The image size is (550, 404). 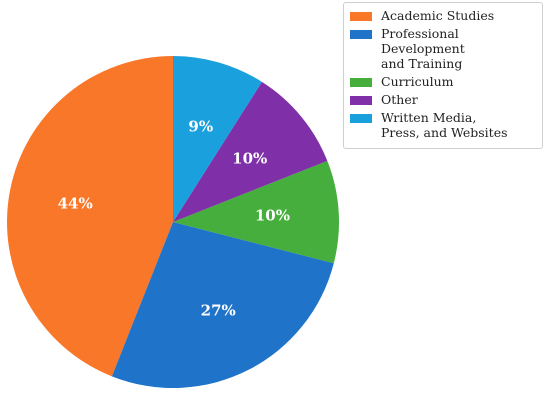 What do you see at coordinates (417, 81) in the screenshot?
I see `legend-label-2: Curriculum` at bounding box center [417, 81].